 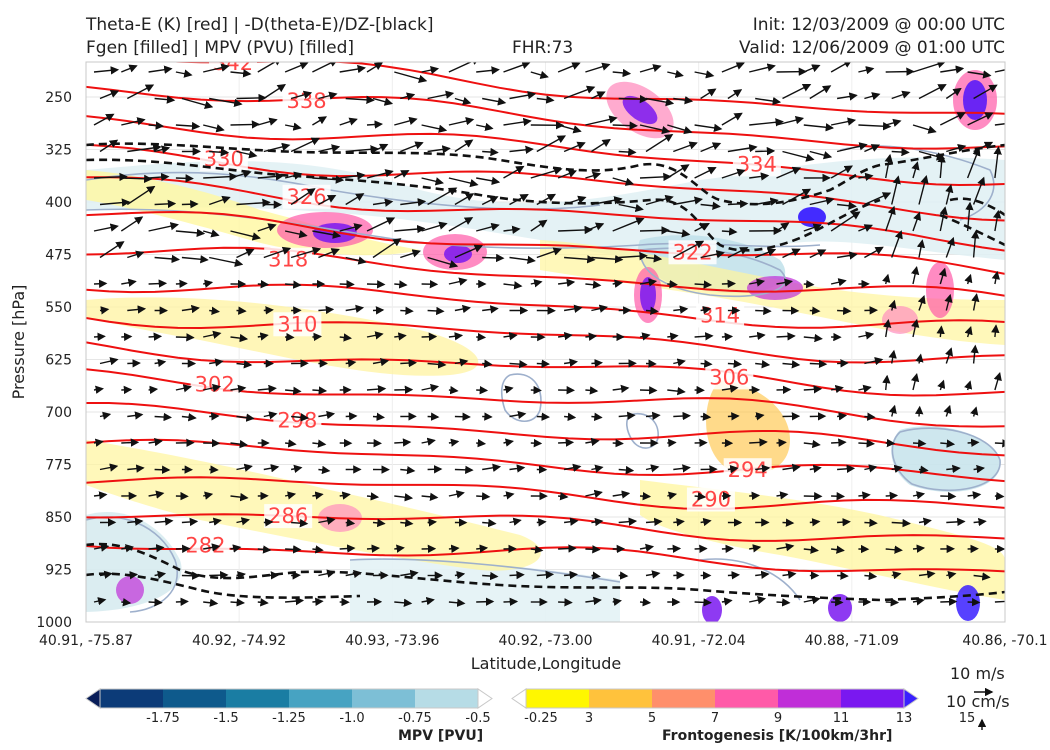 What do you see at coordinates (58, 361) in the screenshot?
I see `y-tick-label: 625` at bounding box center [58, 361].